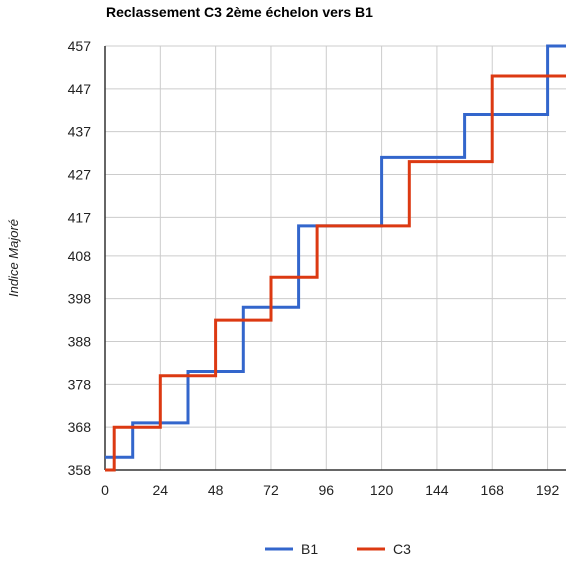 This screenshot has height=562, width=579. Describe the element at coordinates (80, 132) in the screenshot. I see `y-tick-label: 437` at that location.